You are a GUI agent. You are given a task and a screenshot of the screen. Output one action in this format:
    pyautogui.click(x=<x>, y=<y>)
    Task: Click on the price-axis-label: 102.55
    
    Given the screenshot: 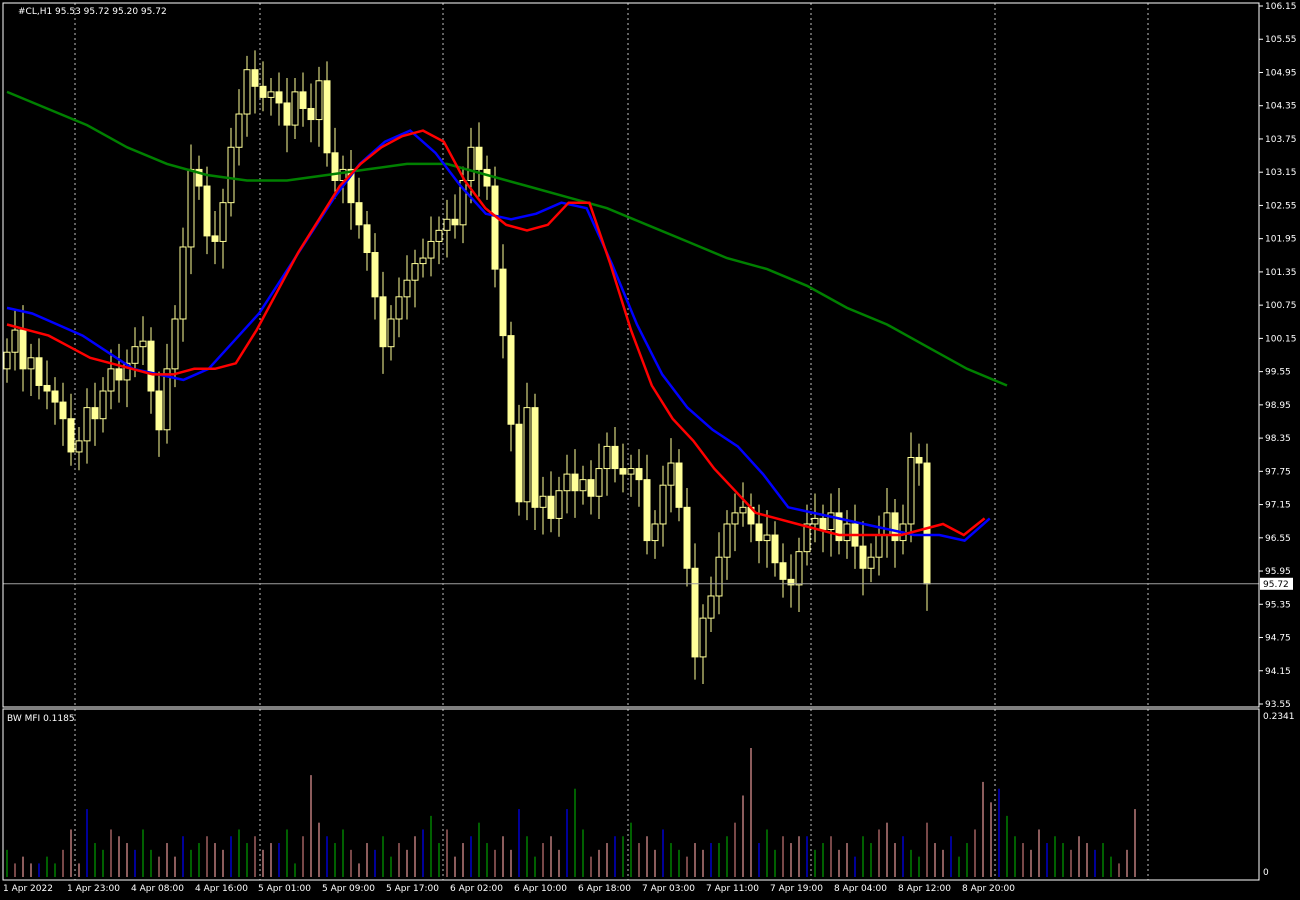 What is the action you would take?
    pyautogui.click(x=1281, y=206)
    